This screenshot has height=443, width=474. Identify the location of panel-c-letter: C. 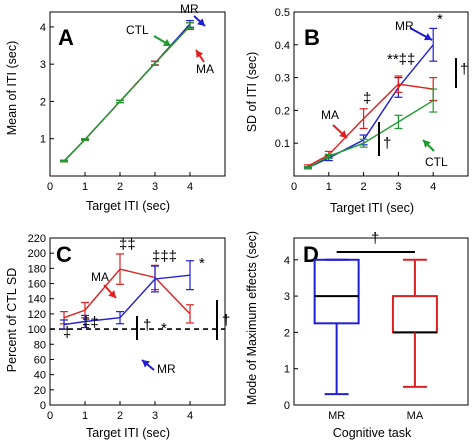
(64, 254).